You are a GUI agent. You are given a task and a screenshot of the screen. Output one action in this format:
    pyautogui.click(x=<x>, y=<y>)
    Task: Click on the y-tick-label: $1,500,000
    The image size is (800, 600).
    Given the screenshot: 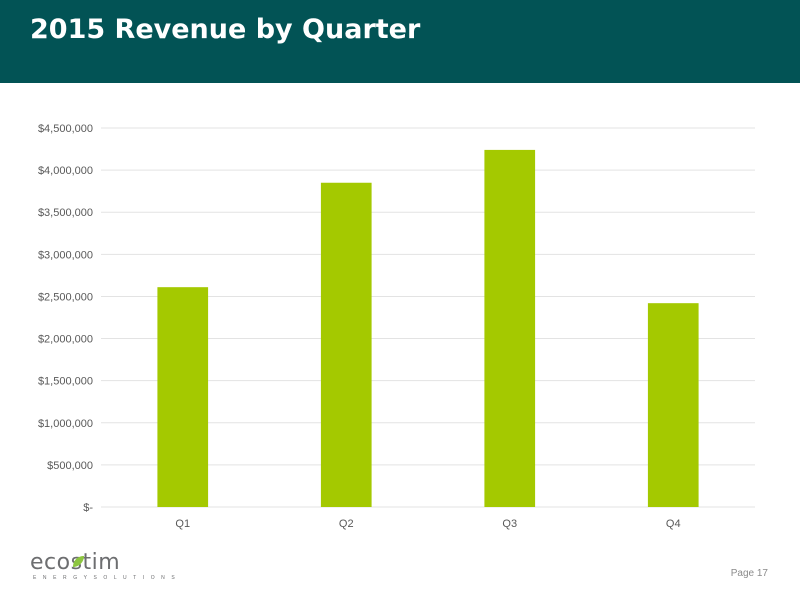 What is the action you would take?
    pyautogui.click(x=65, y=382)
    